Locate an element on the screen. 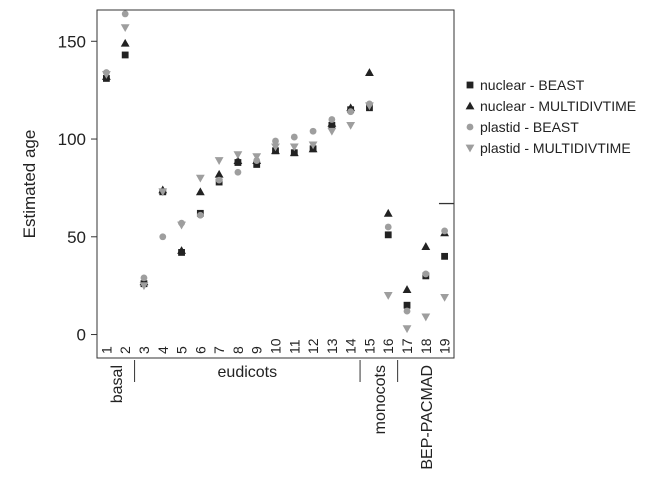  x-tick-label: 4 is located at coordinates (163, 350).